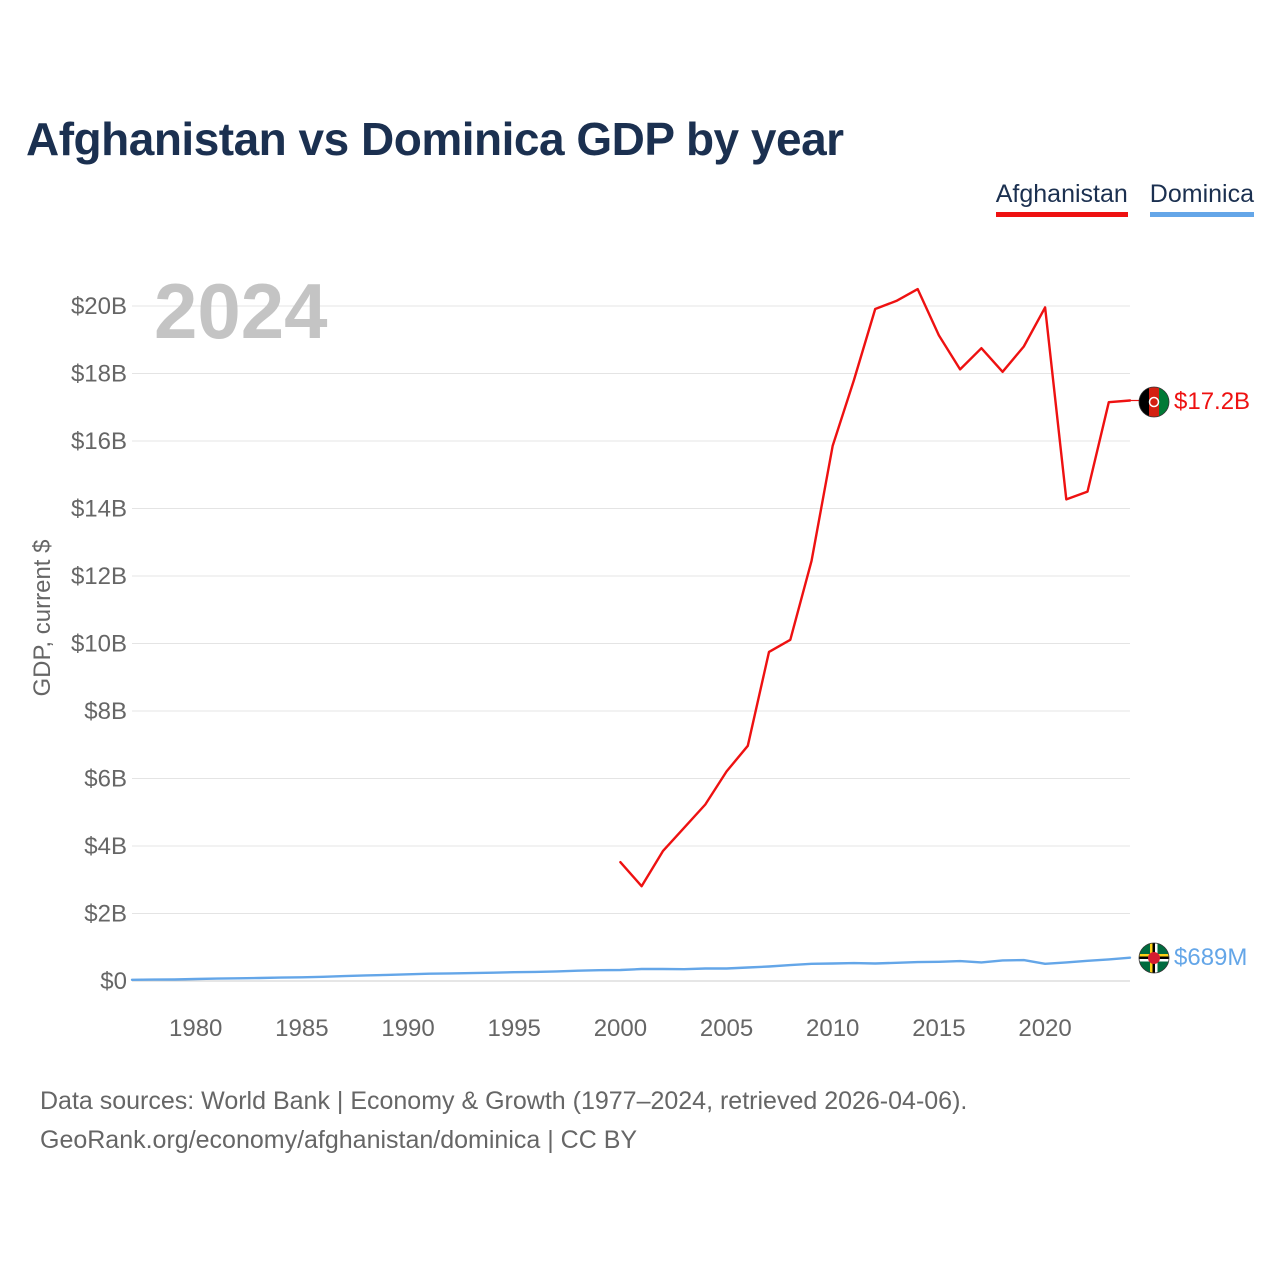 This screenshot has height=1280, width=1280. Describe the element at coordinates (241, 311) in the screenshot. I see `year-watermark: 2024` at that location.